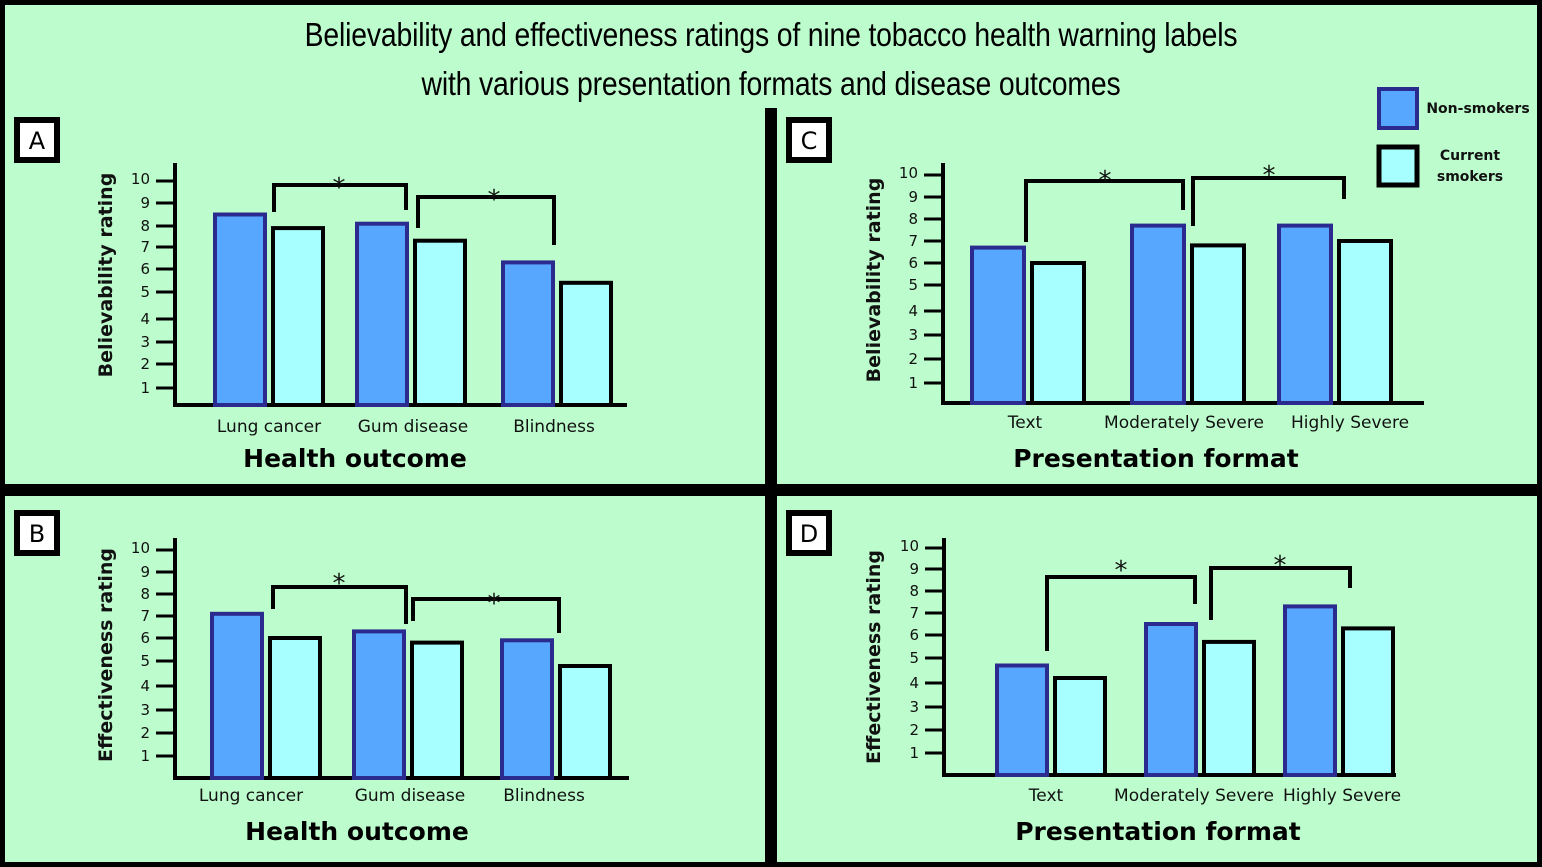 This screenshot has width=1542, height=867. What do you see at coordinates (1158, 831) in the screenshot?
I see `x-axis-label: Presentation format` at bounding box center [1158, 831].